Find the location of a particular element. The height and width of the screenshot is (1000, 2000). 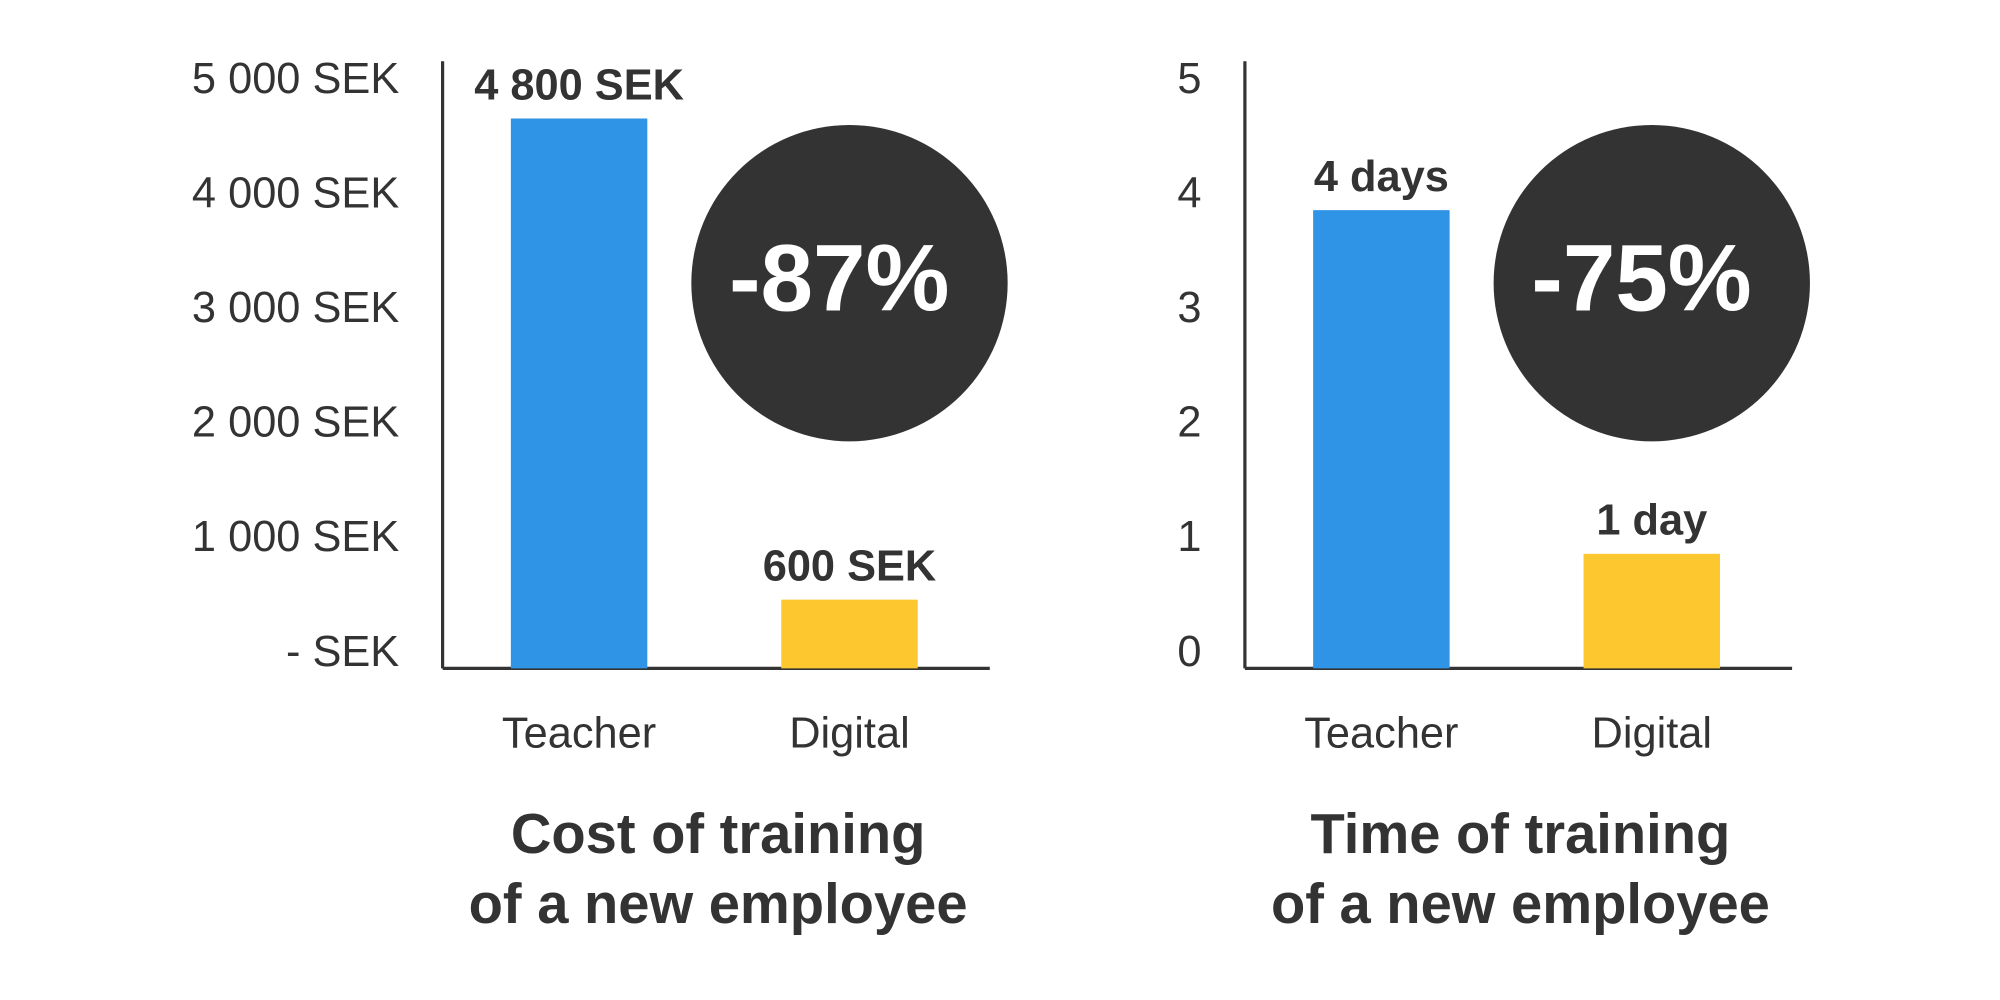

y-tick-label: 3 is located at coordinates (1189, 308).